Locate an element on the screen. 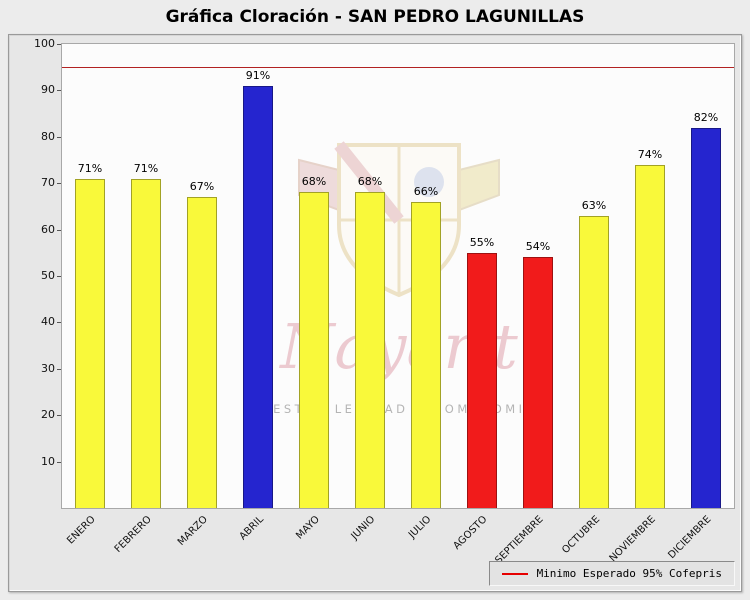  x-tick-label-abril: ABRIL is located at coordinates (251, 528).